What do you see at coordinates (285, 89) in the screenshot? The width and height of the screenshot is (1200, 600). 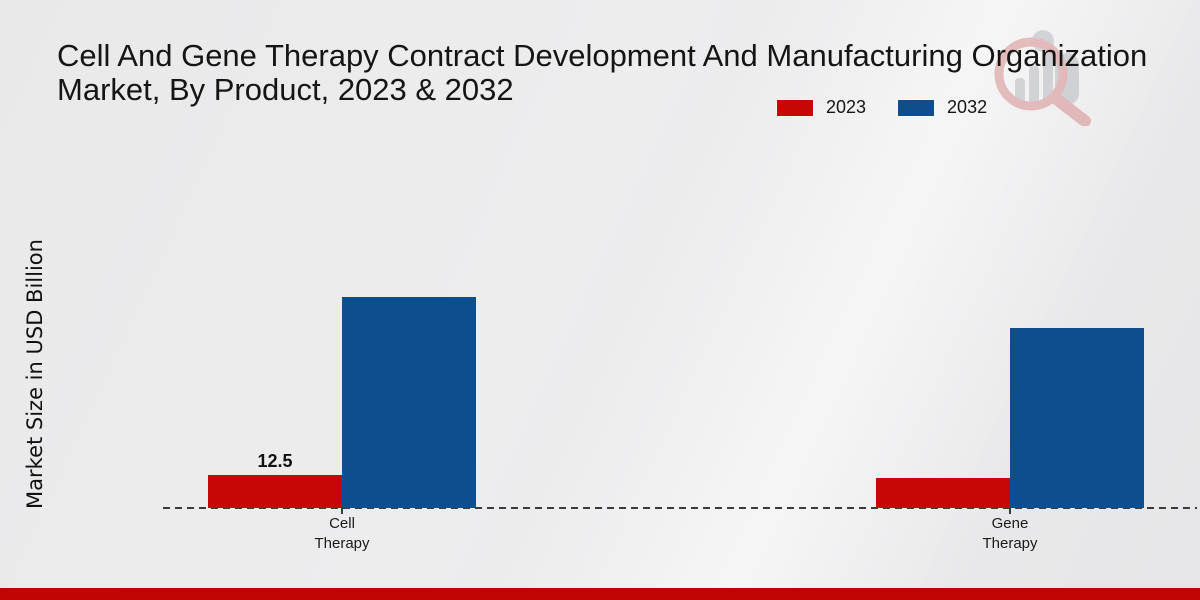 I see `chart-title-line-2: Market, By Product, 2023 & 2032` at bounding box center [285, 89].